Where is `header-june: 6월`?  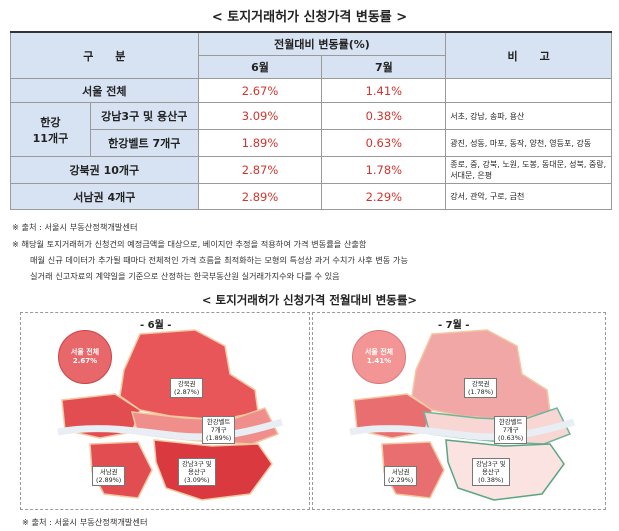 header-june: 6월 is located at coordinates (260, 67).